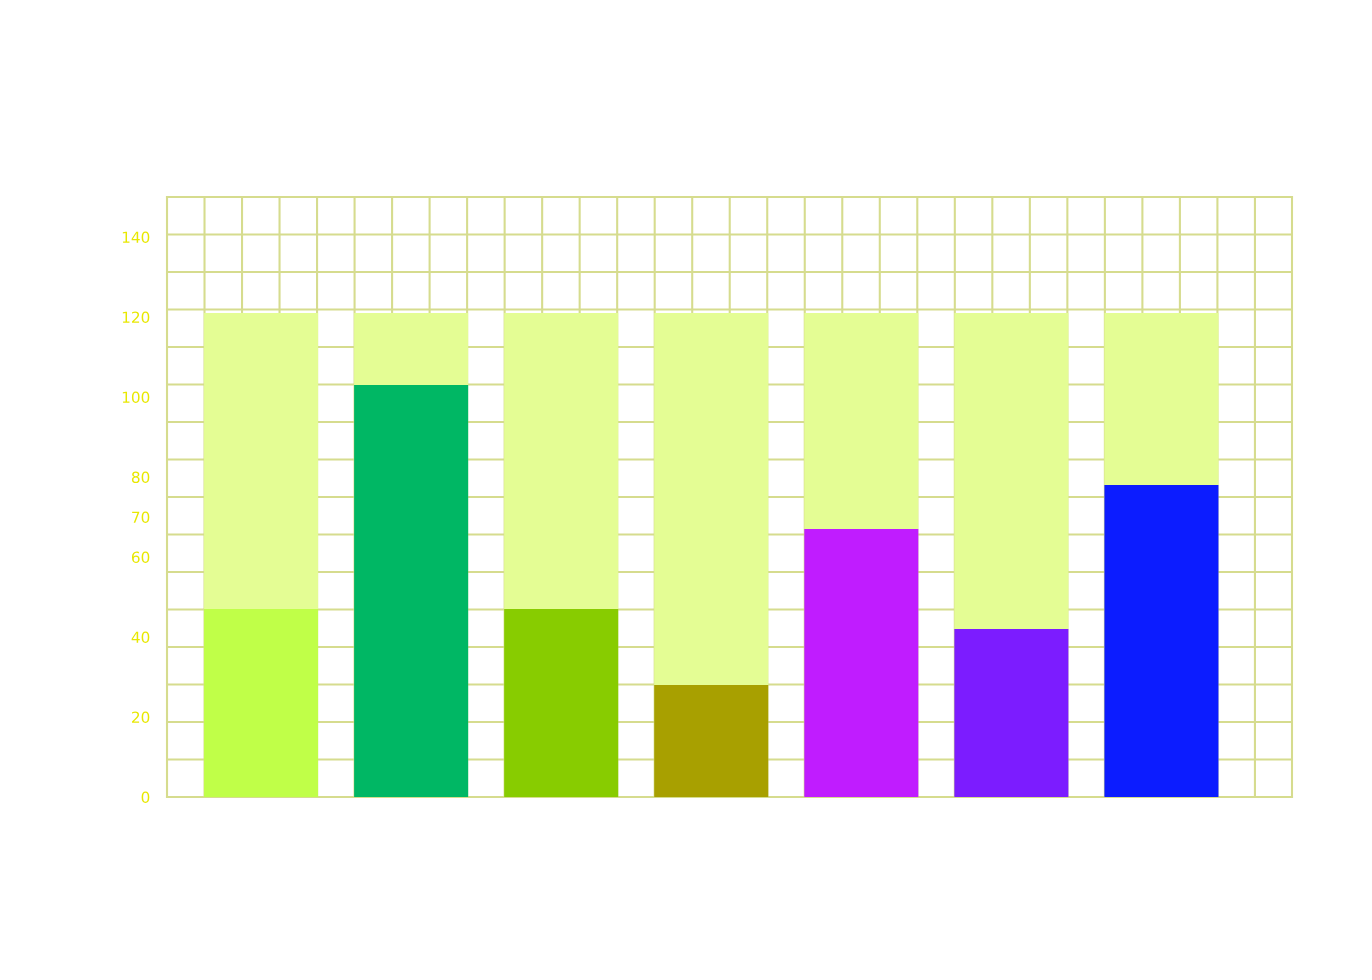  I want to click on y-tick-label: 70, so click(141, 517).